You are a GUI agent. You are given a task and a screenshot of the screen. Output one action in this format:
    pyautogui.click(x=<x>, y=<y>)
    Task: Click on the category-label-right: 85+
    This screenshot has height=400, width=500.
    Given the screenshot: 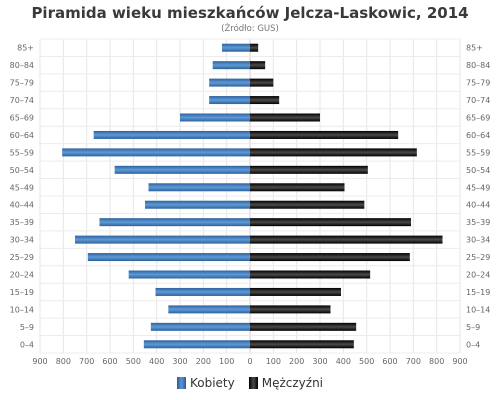 What is the action you would take?
    pyautogui.click(x=474, y=48)
    